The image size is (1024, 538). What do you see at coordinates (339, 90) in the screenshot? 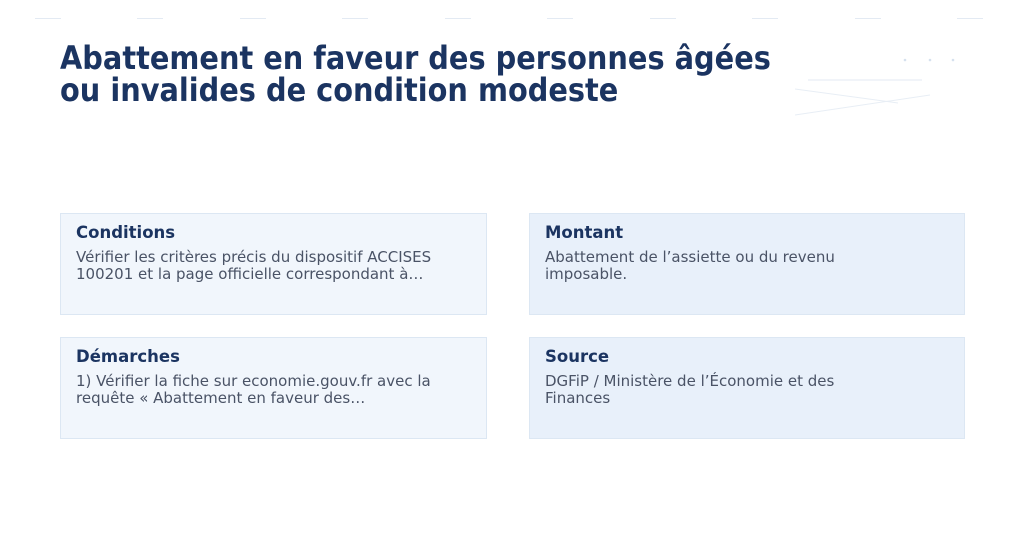
I see `title-line-2: ou invalides de condition modeste` at bounding box center [339, 90].